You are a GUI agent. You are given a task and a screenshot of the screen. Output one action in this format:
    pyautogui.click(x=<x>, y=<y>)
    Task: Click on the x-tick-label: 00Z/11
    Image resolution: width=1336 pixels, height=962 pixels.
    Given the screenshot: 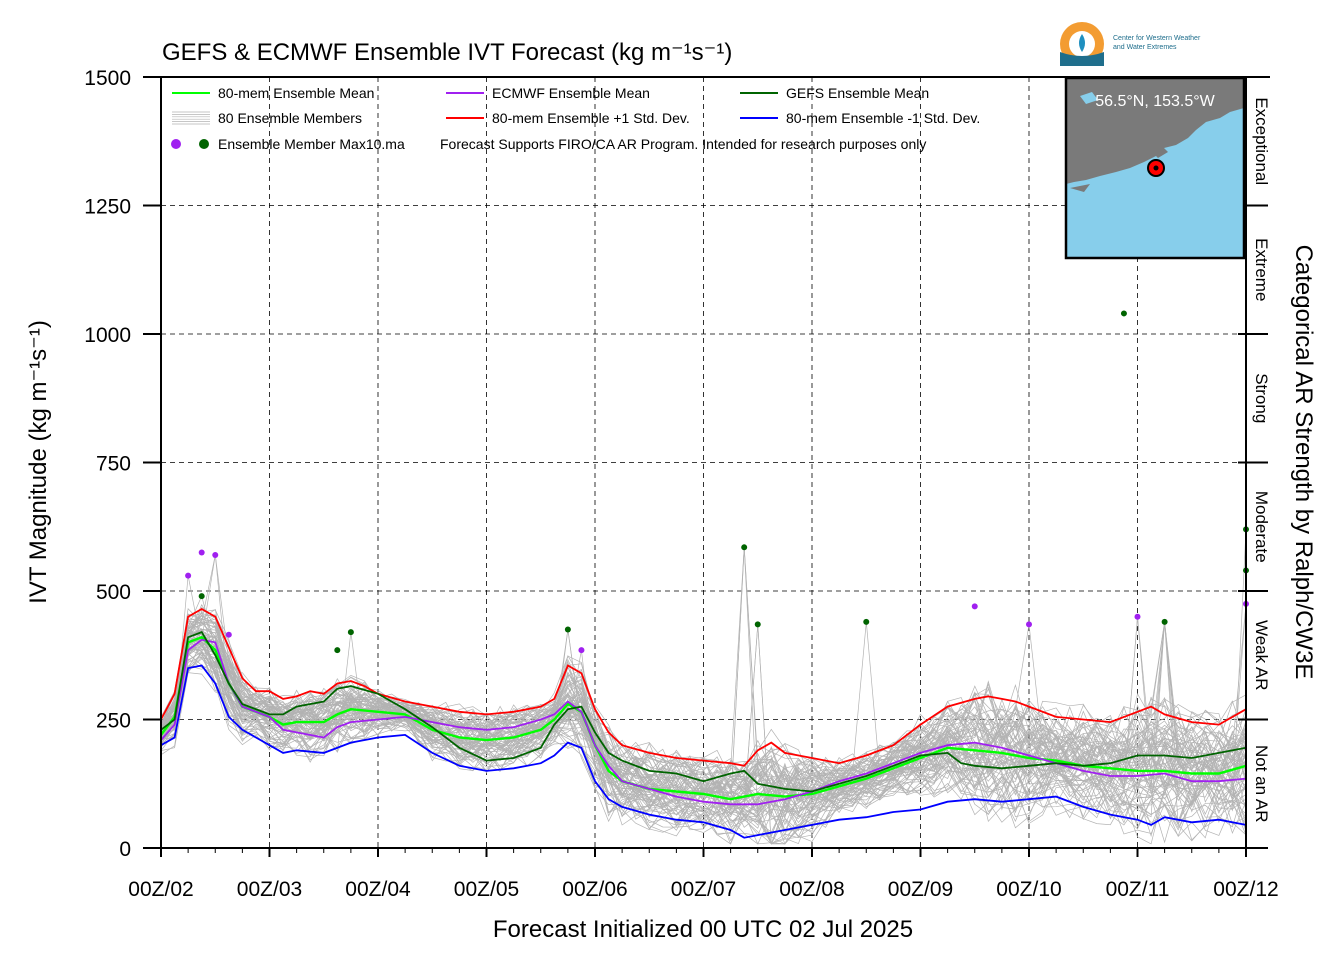 What is the action you would take?
    pyautogui.click(x=1138, y=889)
    